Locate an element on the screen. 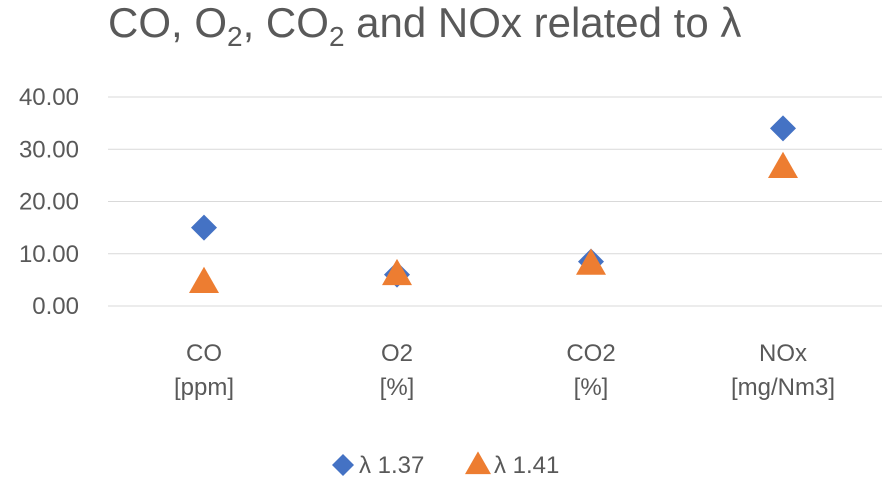 The width and height of the screenshot is (882, 484). x-category-label: [ppm] is located at coordinates (204, 387).